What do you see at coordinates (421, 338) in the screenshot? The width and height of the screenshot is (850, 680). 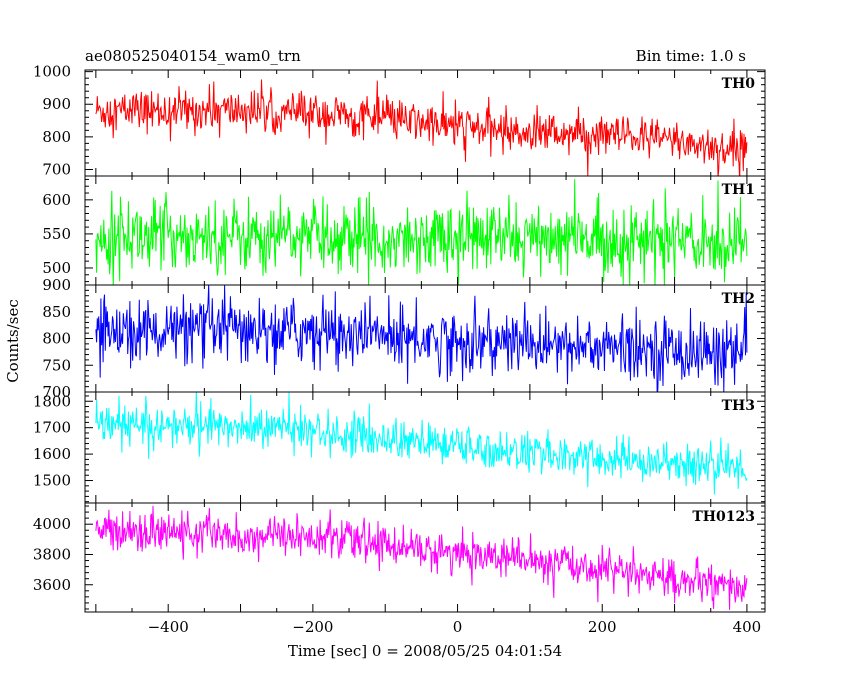 I see `series-line-th2` at bounding box center [421, 338].